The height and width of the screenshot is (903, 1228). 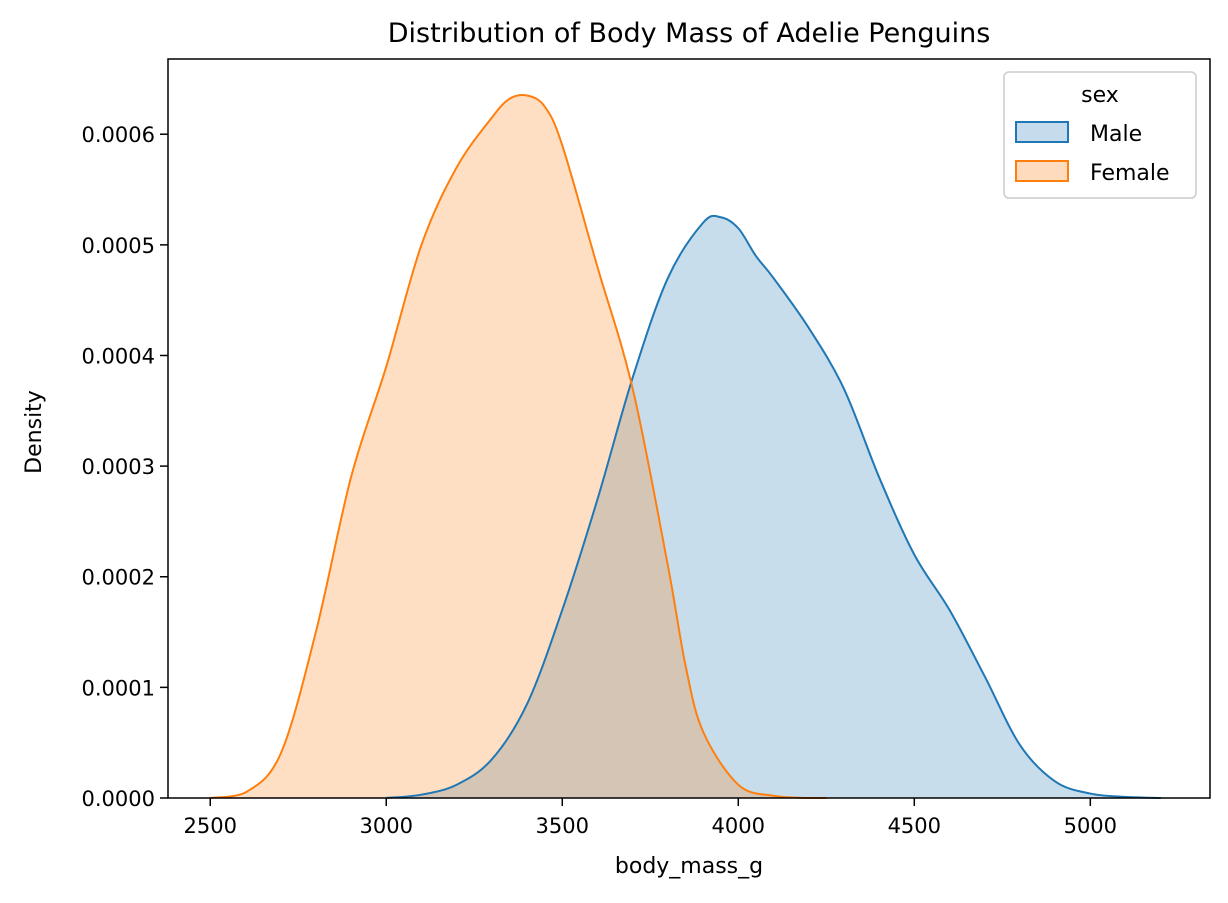 What do you see at coordinates (118, 246) in the screenshot?
I see `y-tick-label-5: 0.0005` at bounding box center [118, 246].